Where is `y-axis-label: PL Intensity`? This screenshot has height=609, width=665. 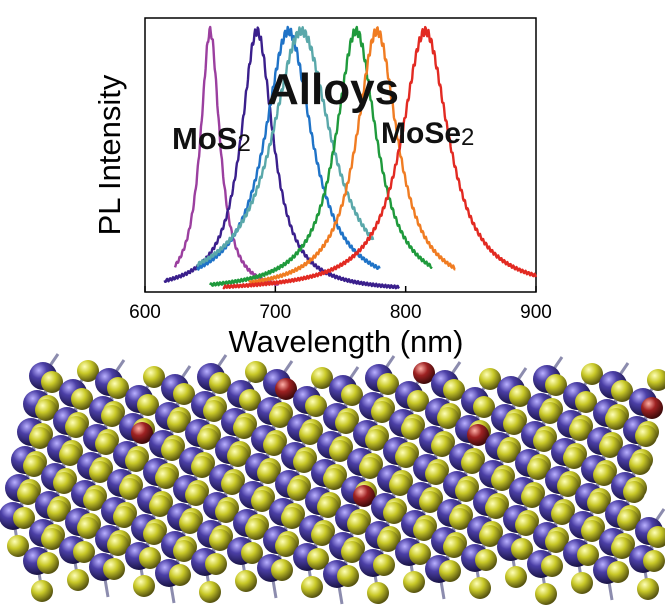
y-axis-label: PL Intensity is located at coordinates (109, 154).